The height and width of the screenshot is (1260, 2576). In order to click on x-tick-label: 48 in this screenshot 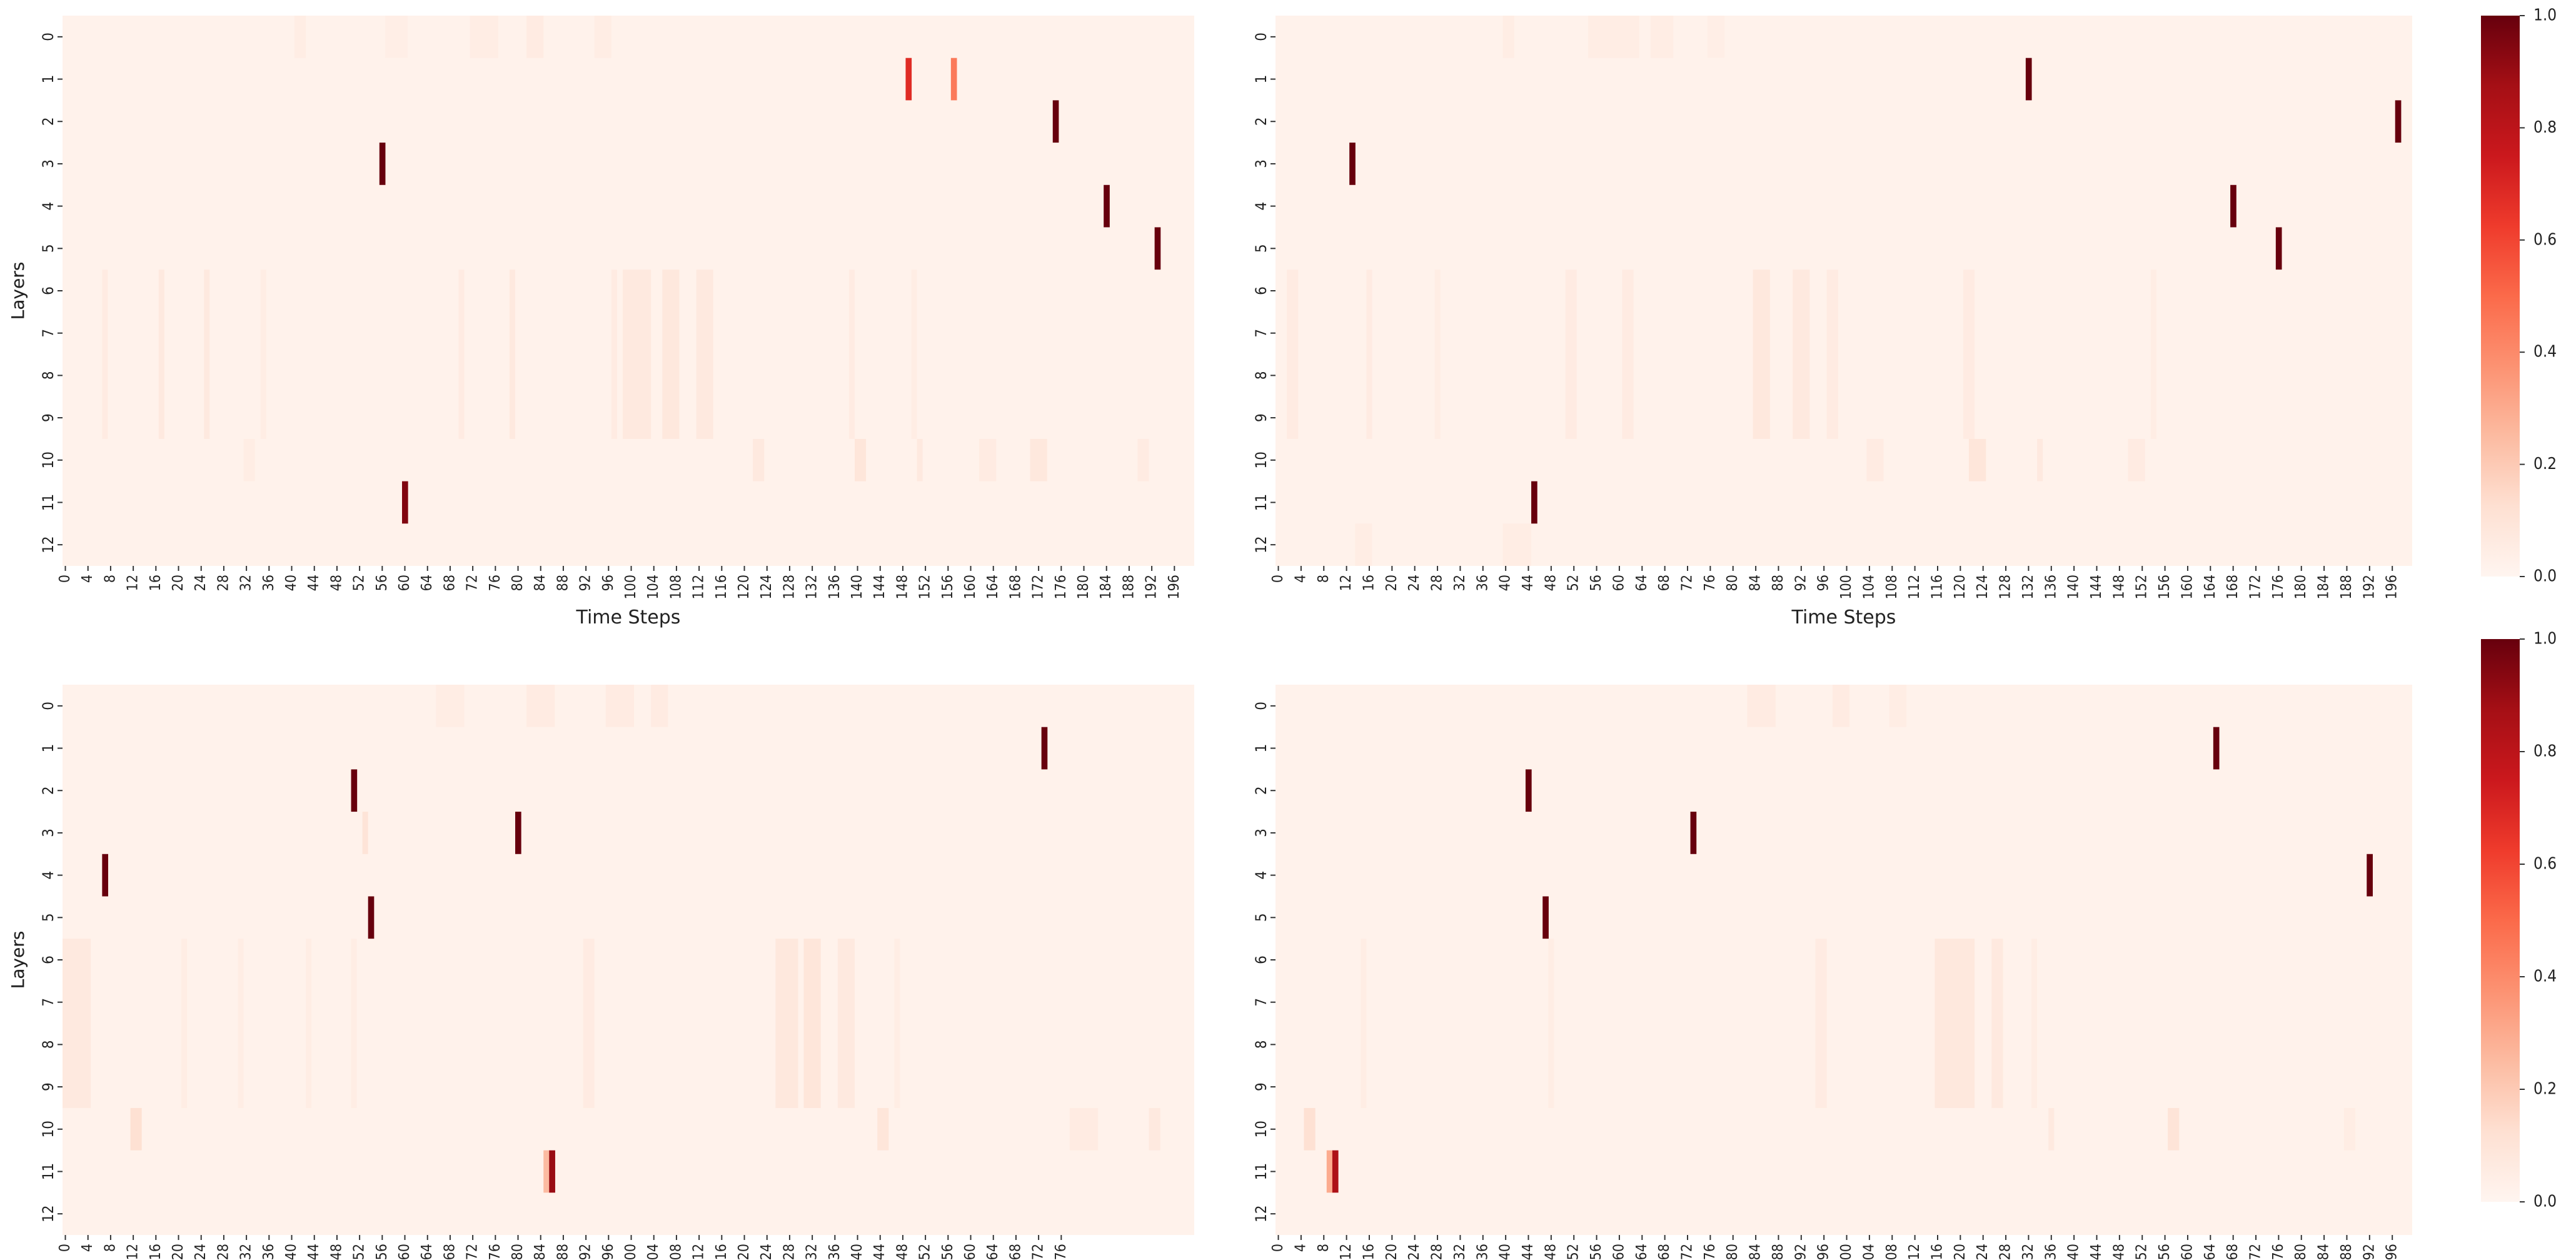, I will do `click(336, 583)`.